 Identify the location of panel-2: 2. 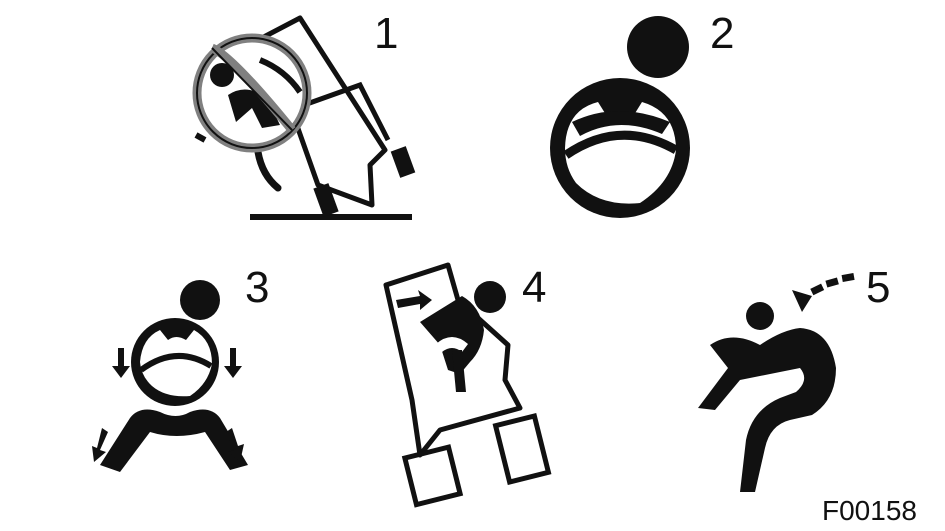
(642, 113).